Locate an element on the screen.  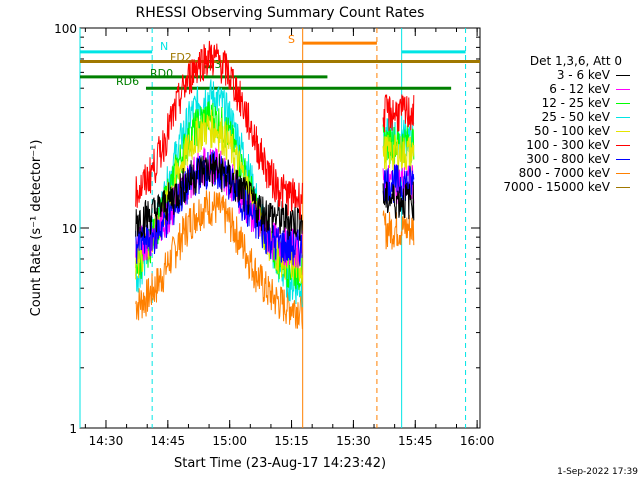
legend-item: 300 - 800 keV is located at coordinates (557, 159).